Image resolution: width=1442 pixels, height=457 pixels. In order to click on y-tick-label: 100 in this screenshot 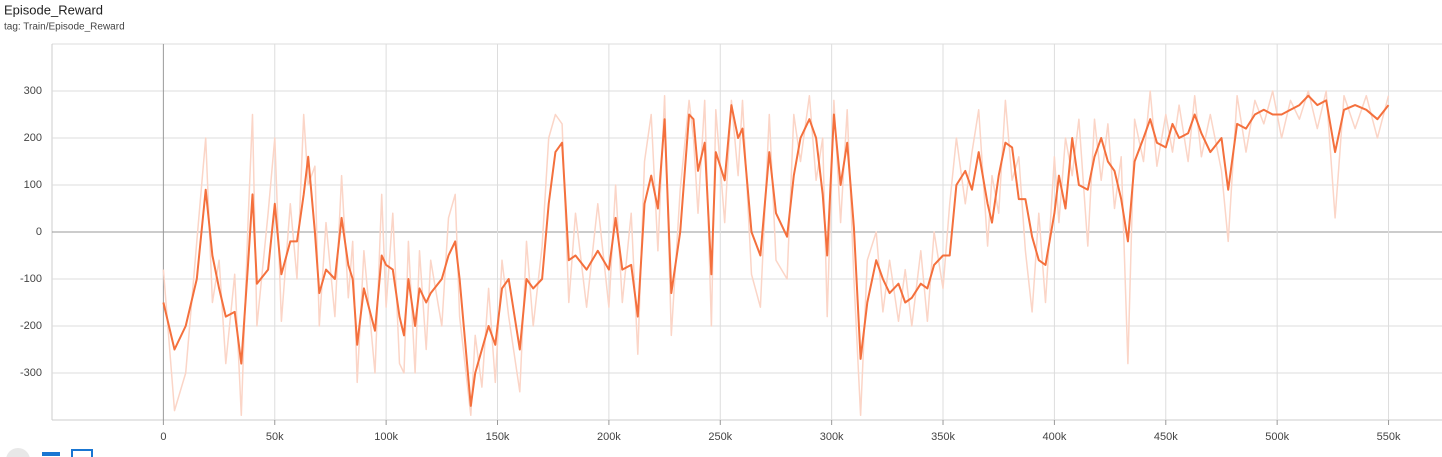, I will do `click(33, 185)`.